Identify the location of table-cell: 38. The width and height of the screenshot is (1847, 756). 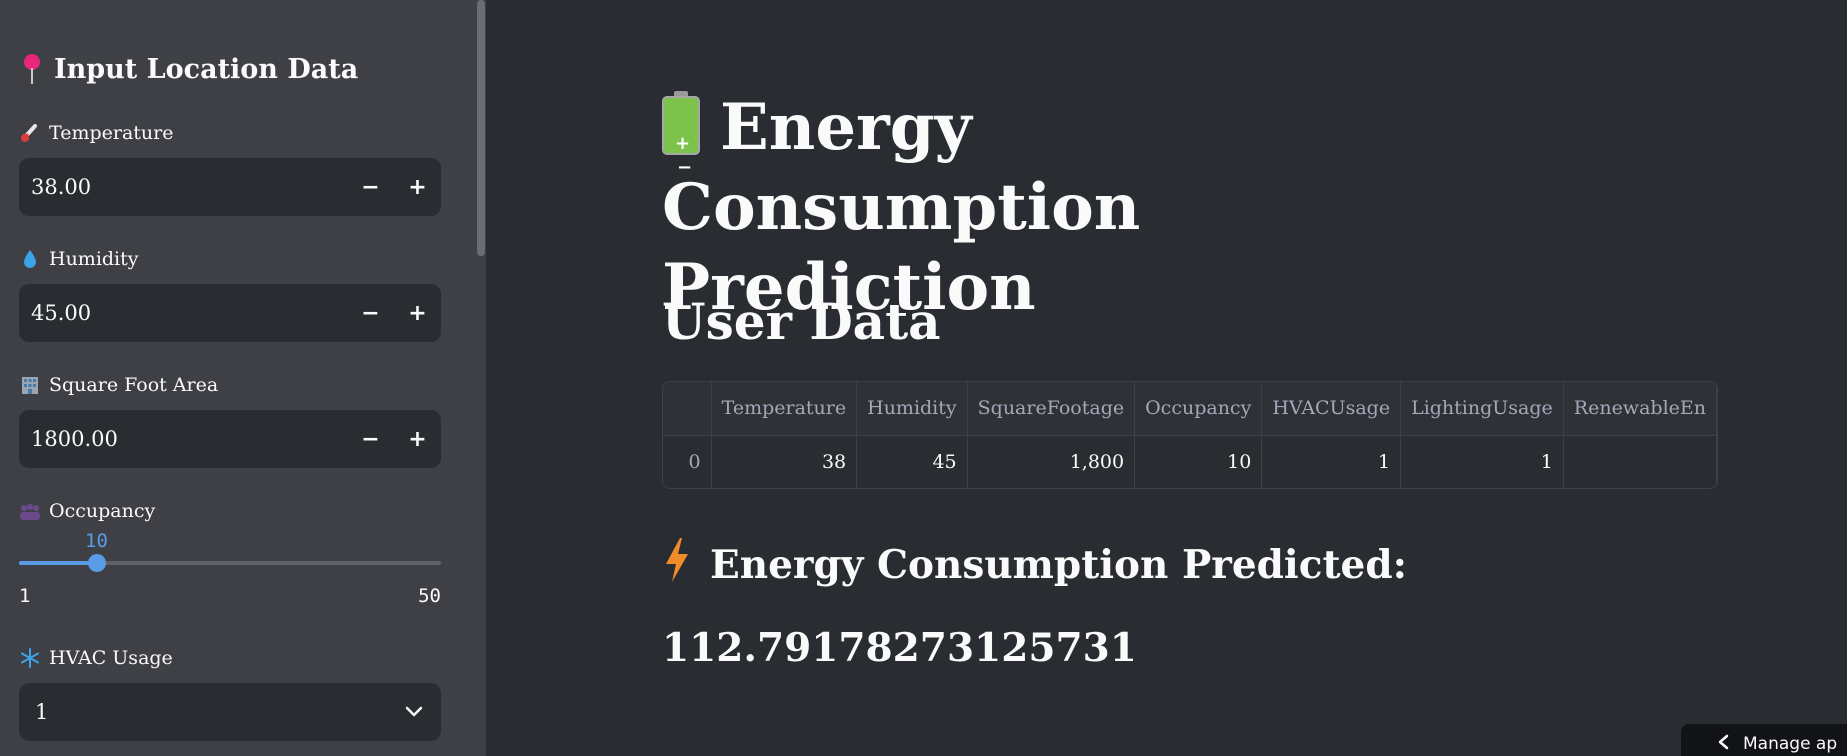
(784, 461).